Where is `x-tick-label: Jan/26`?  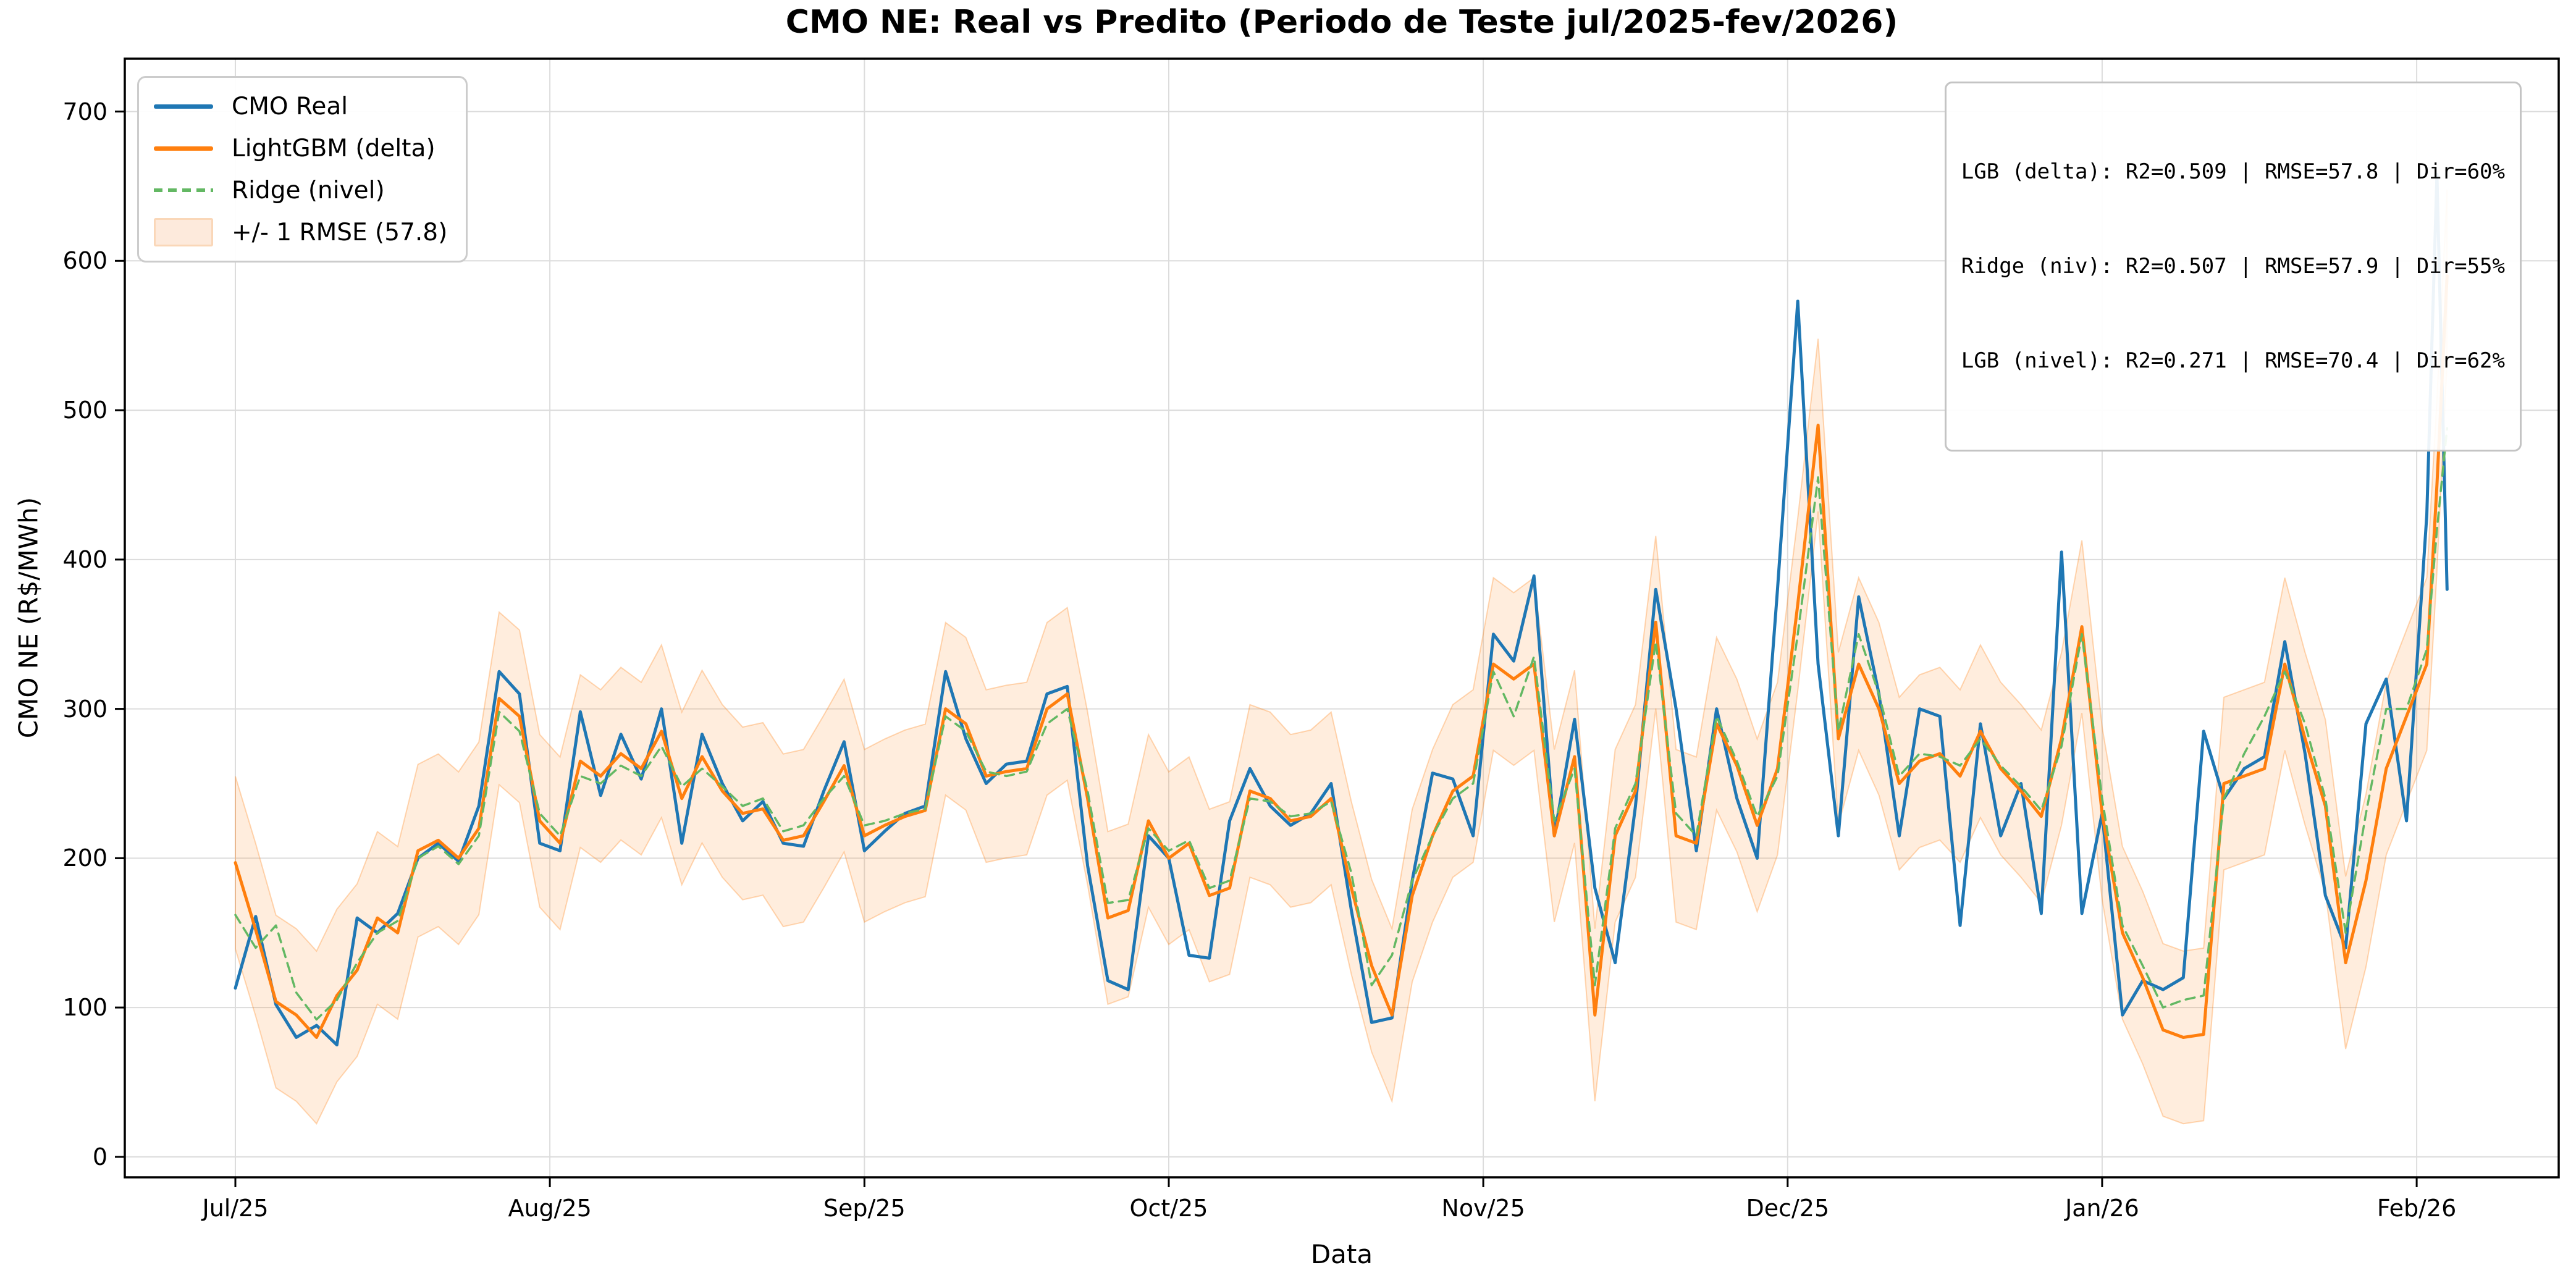 x-tick-label: Jan/26 is located at coordinates (2102, 1208).